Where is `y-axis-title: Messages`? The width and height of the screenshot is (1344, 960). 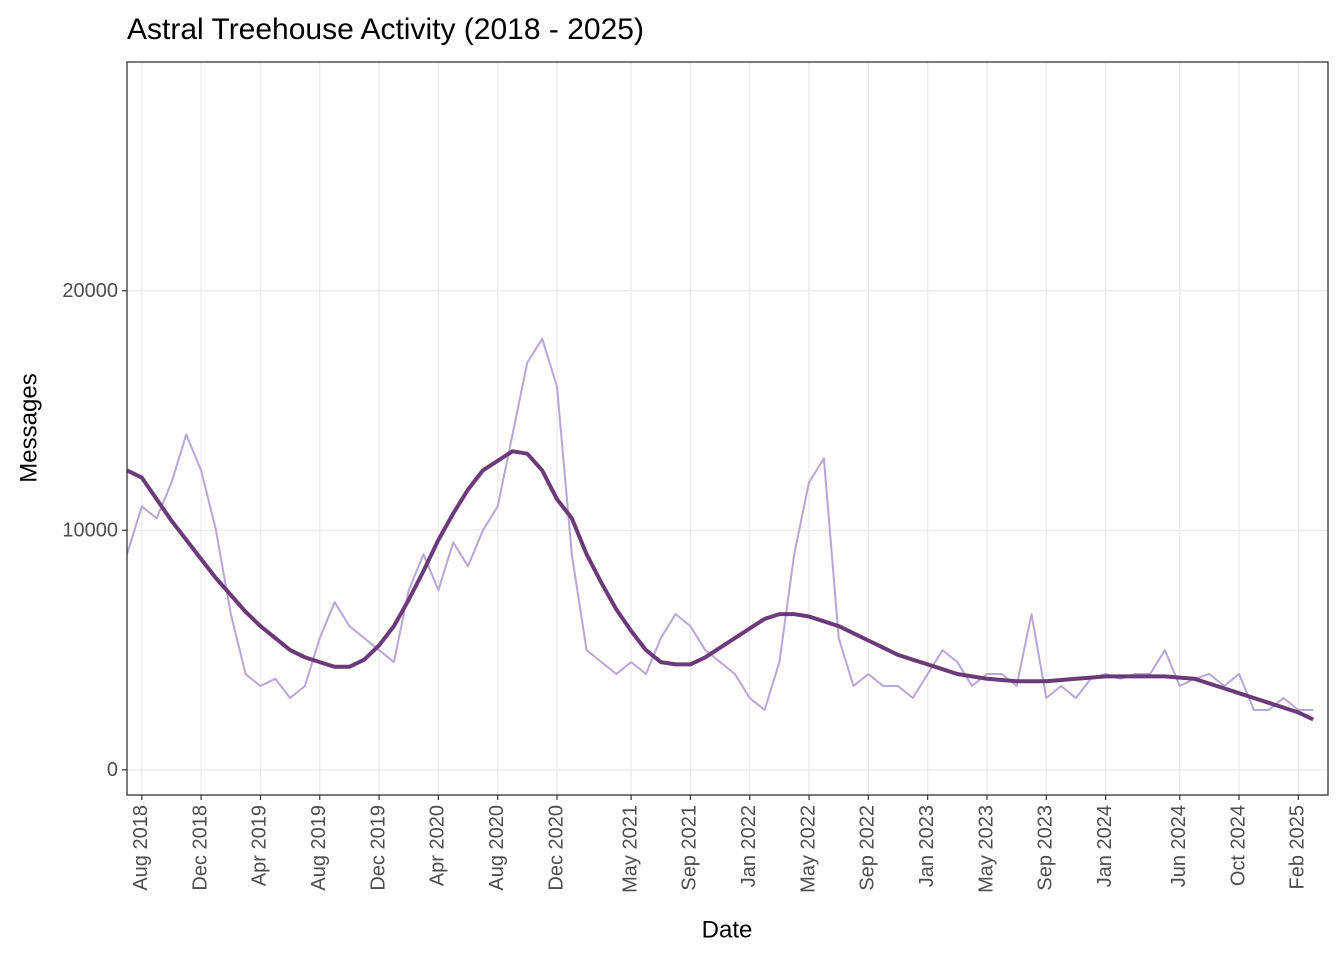 y-axis-title: Messages is located at coordinates (28, 427).